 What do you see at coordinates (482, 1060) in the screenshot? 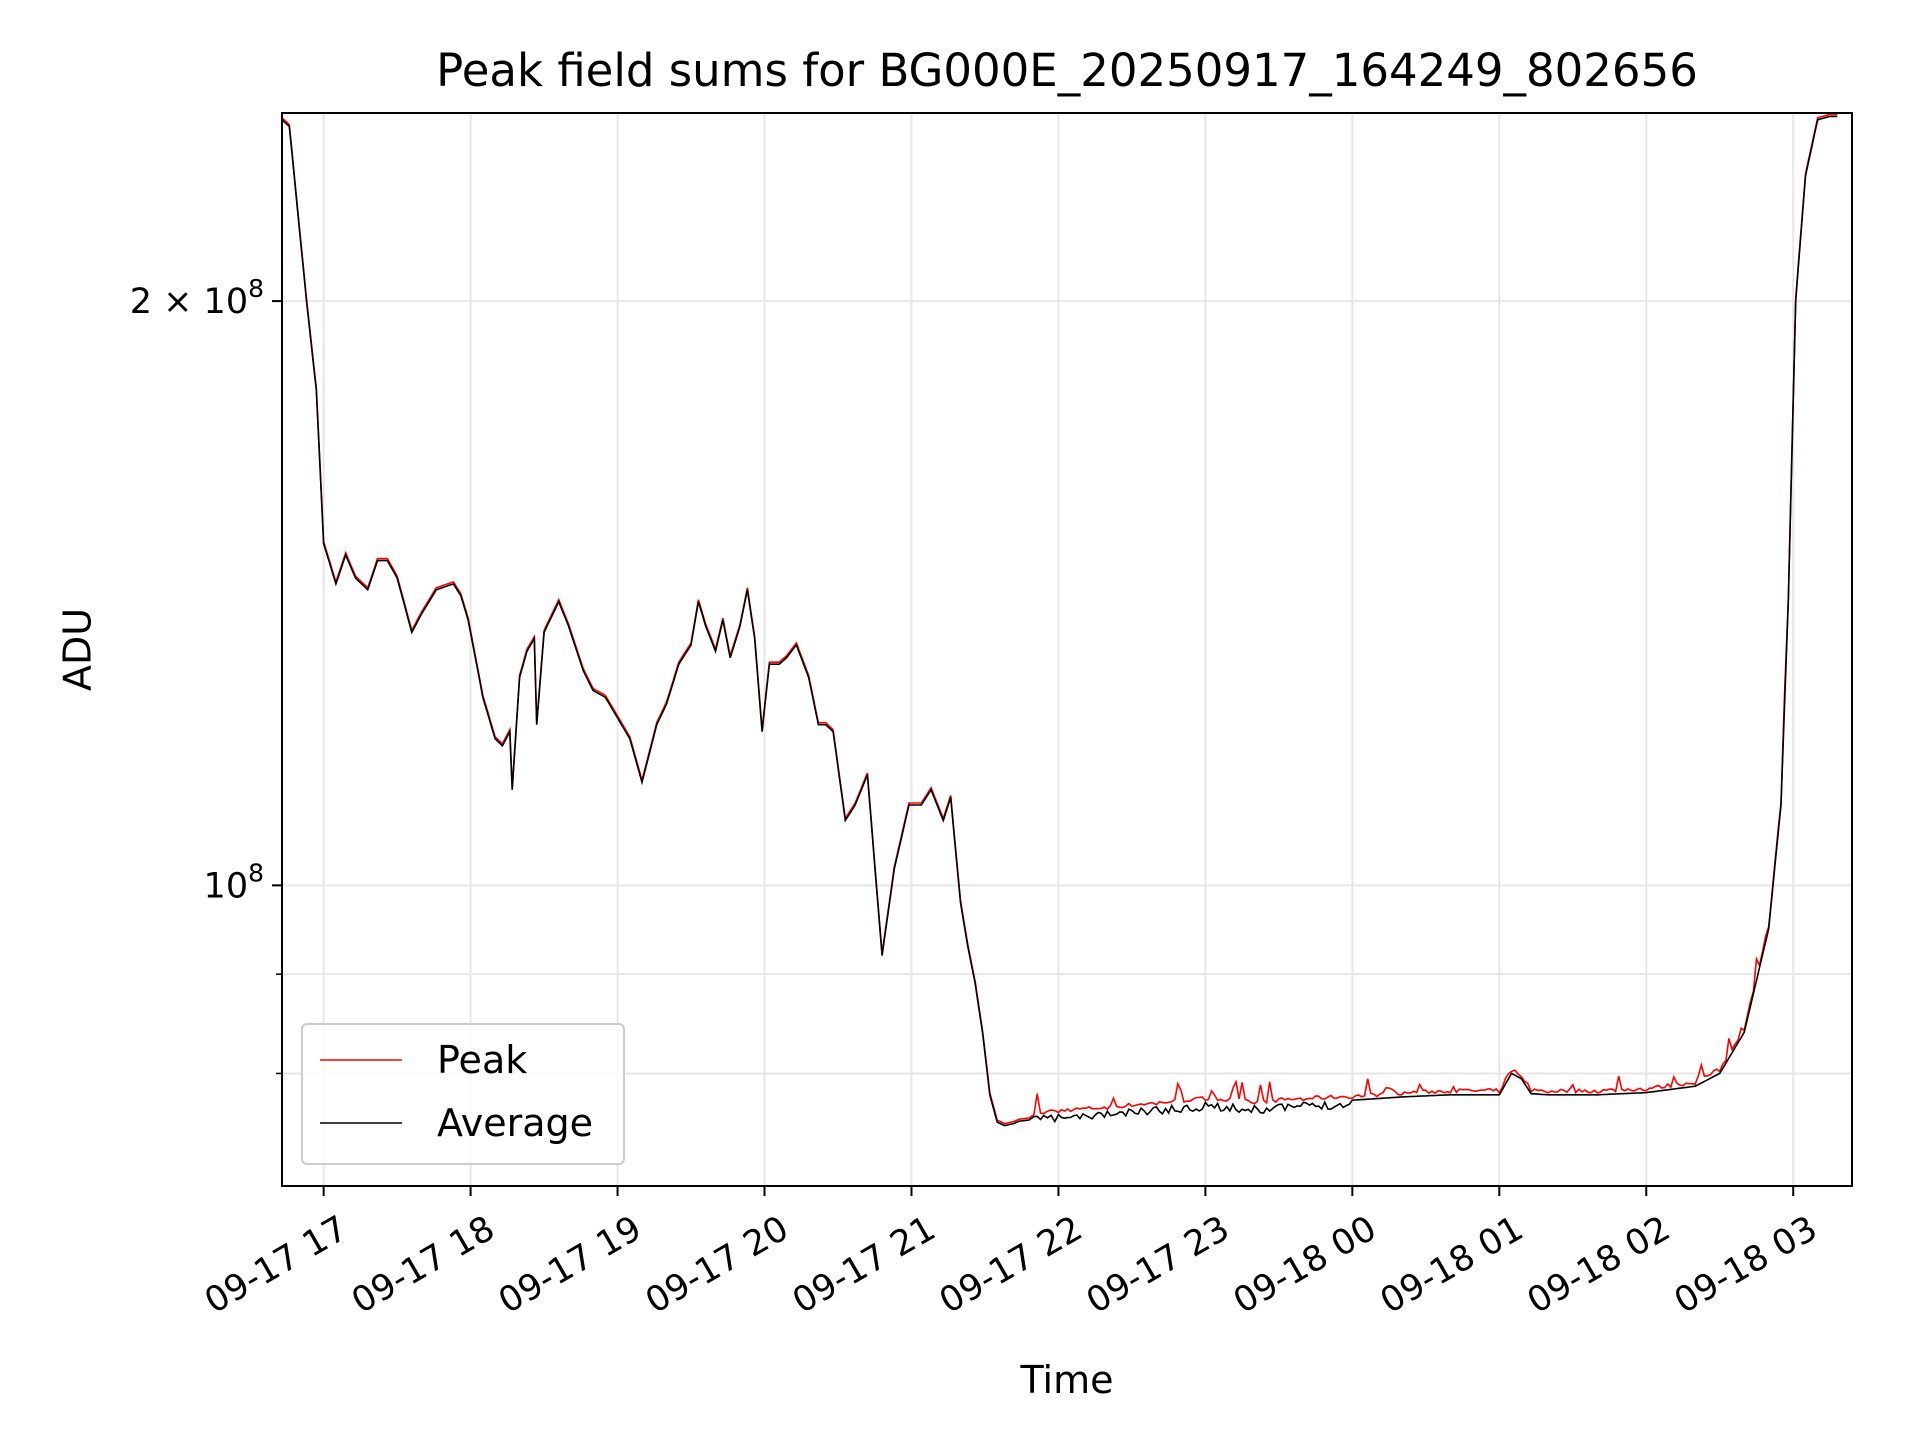
I see `legend-label-peak: Peak` at bounding box center [482, 1060].